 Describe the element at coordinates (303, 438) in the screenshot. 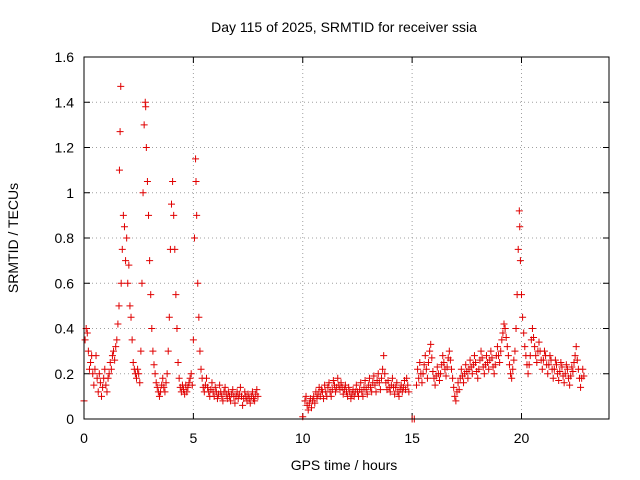

I see `x-tick-label: 10` at that location.